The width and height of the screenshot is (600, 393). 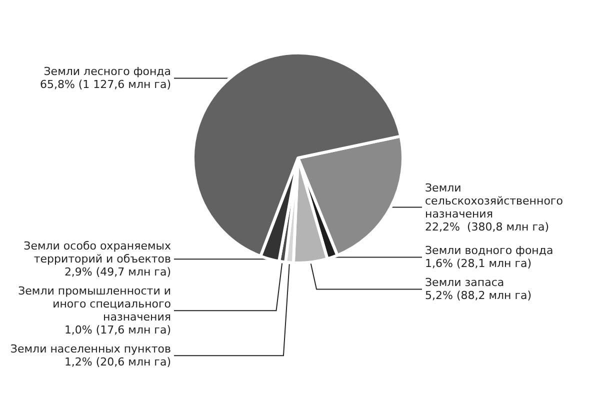 What do you see at coordinates (464, 283) in the screenshot?
I see `slice-label: Земли запаса` at bounding box center [464, 283].